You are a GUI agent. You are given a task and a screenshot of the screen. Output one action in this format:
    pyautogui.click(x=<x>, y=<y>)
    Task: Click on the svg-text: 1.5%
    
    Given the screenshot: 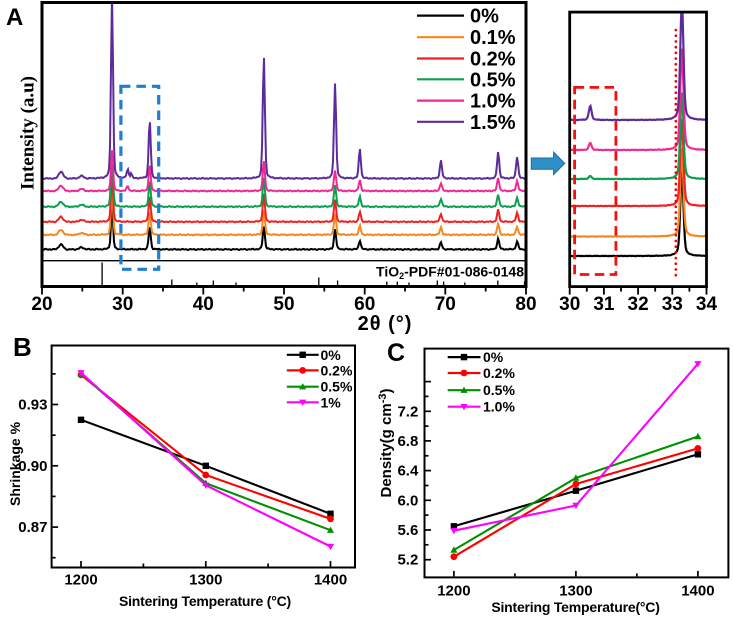 What is the action you would take?
    pyautogui.click(x=493, y=123)
    